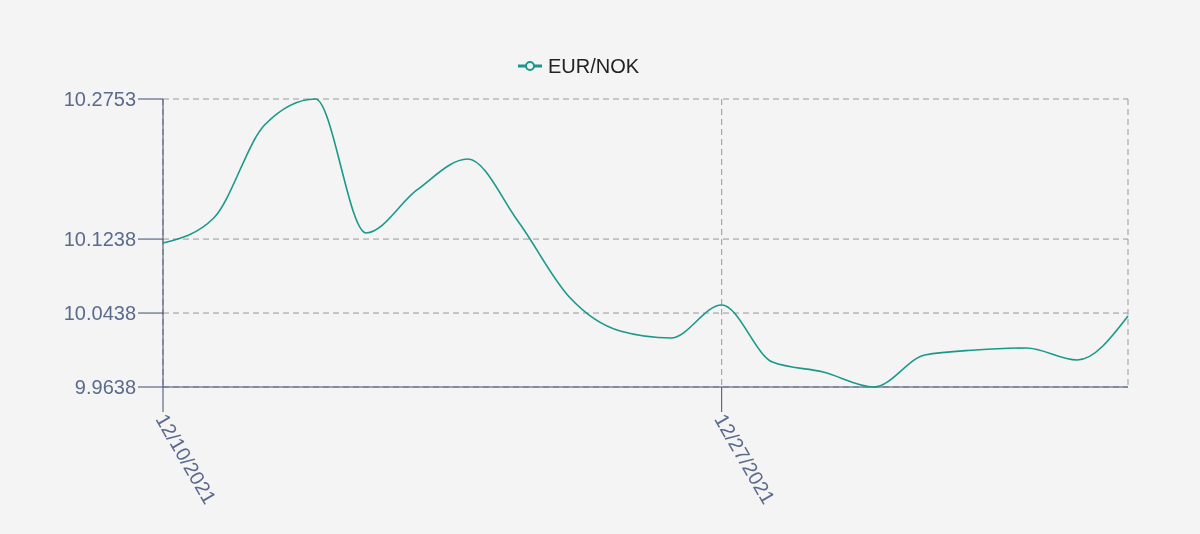  Describe the element at coordinates (594, 66) in the screenshot. I see `legend-label: EUR/NOK` at that location.